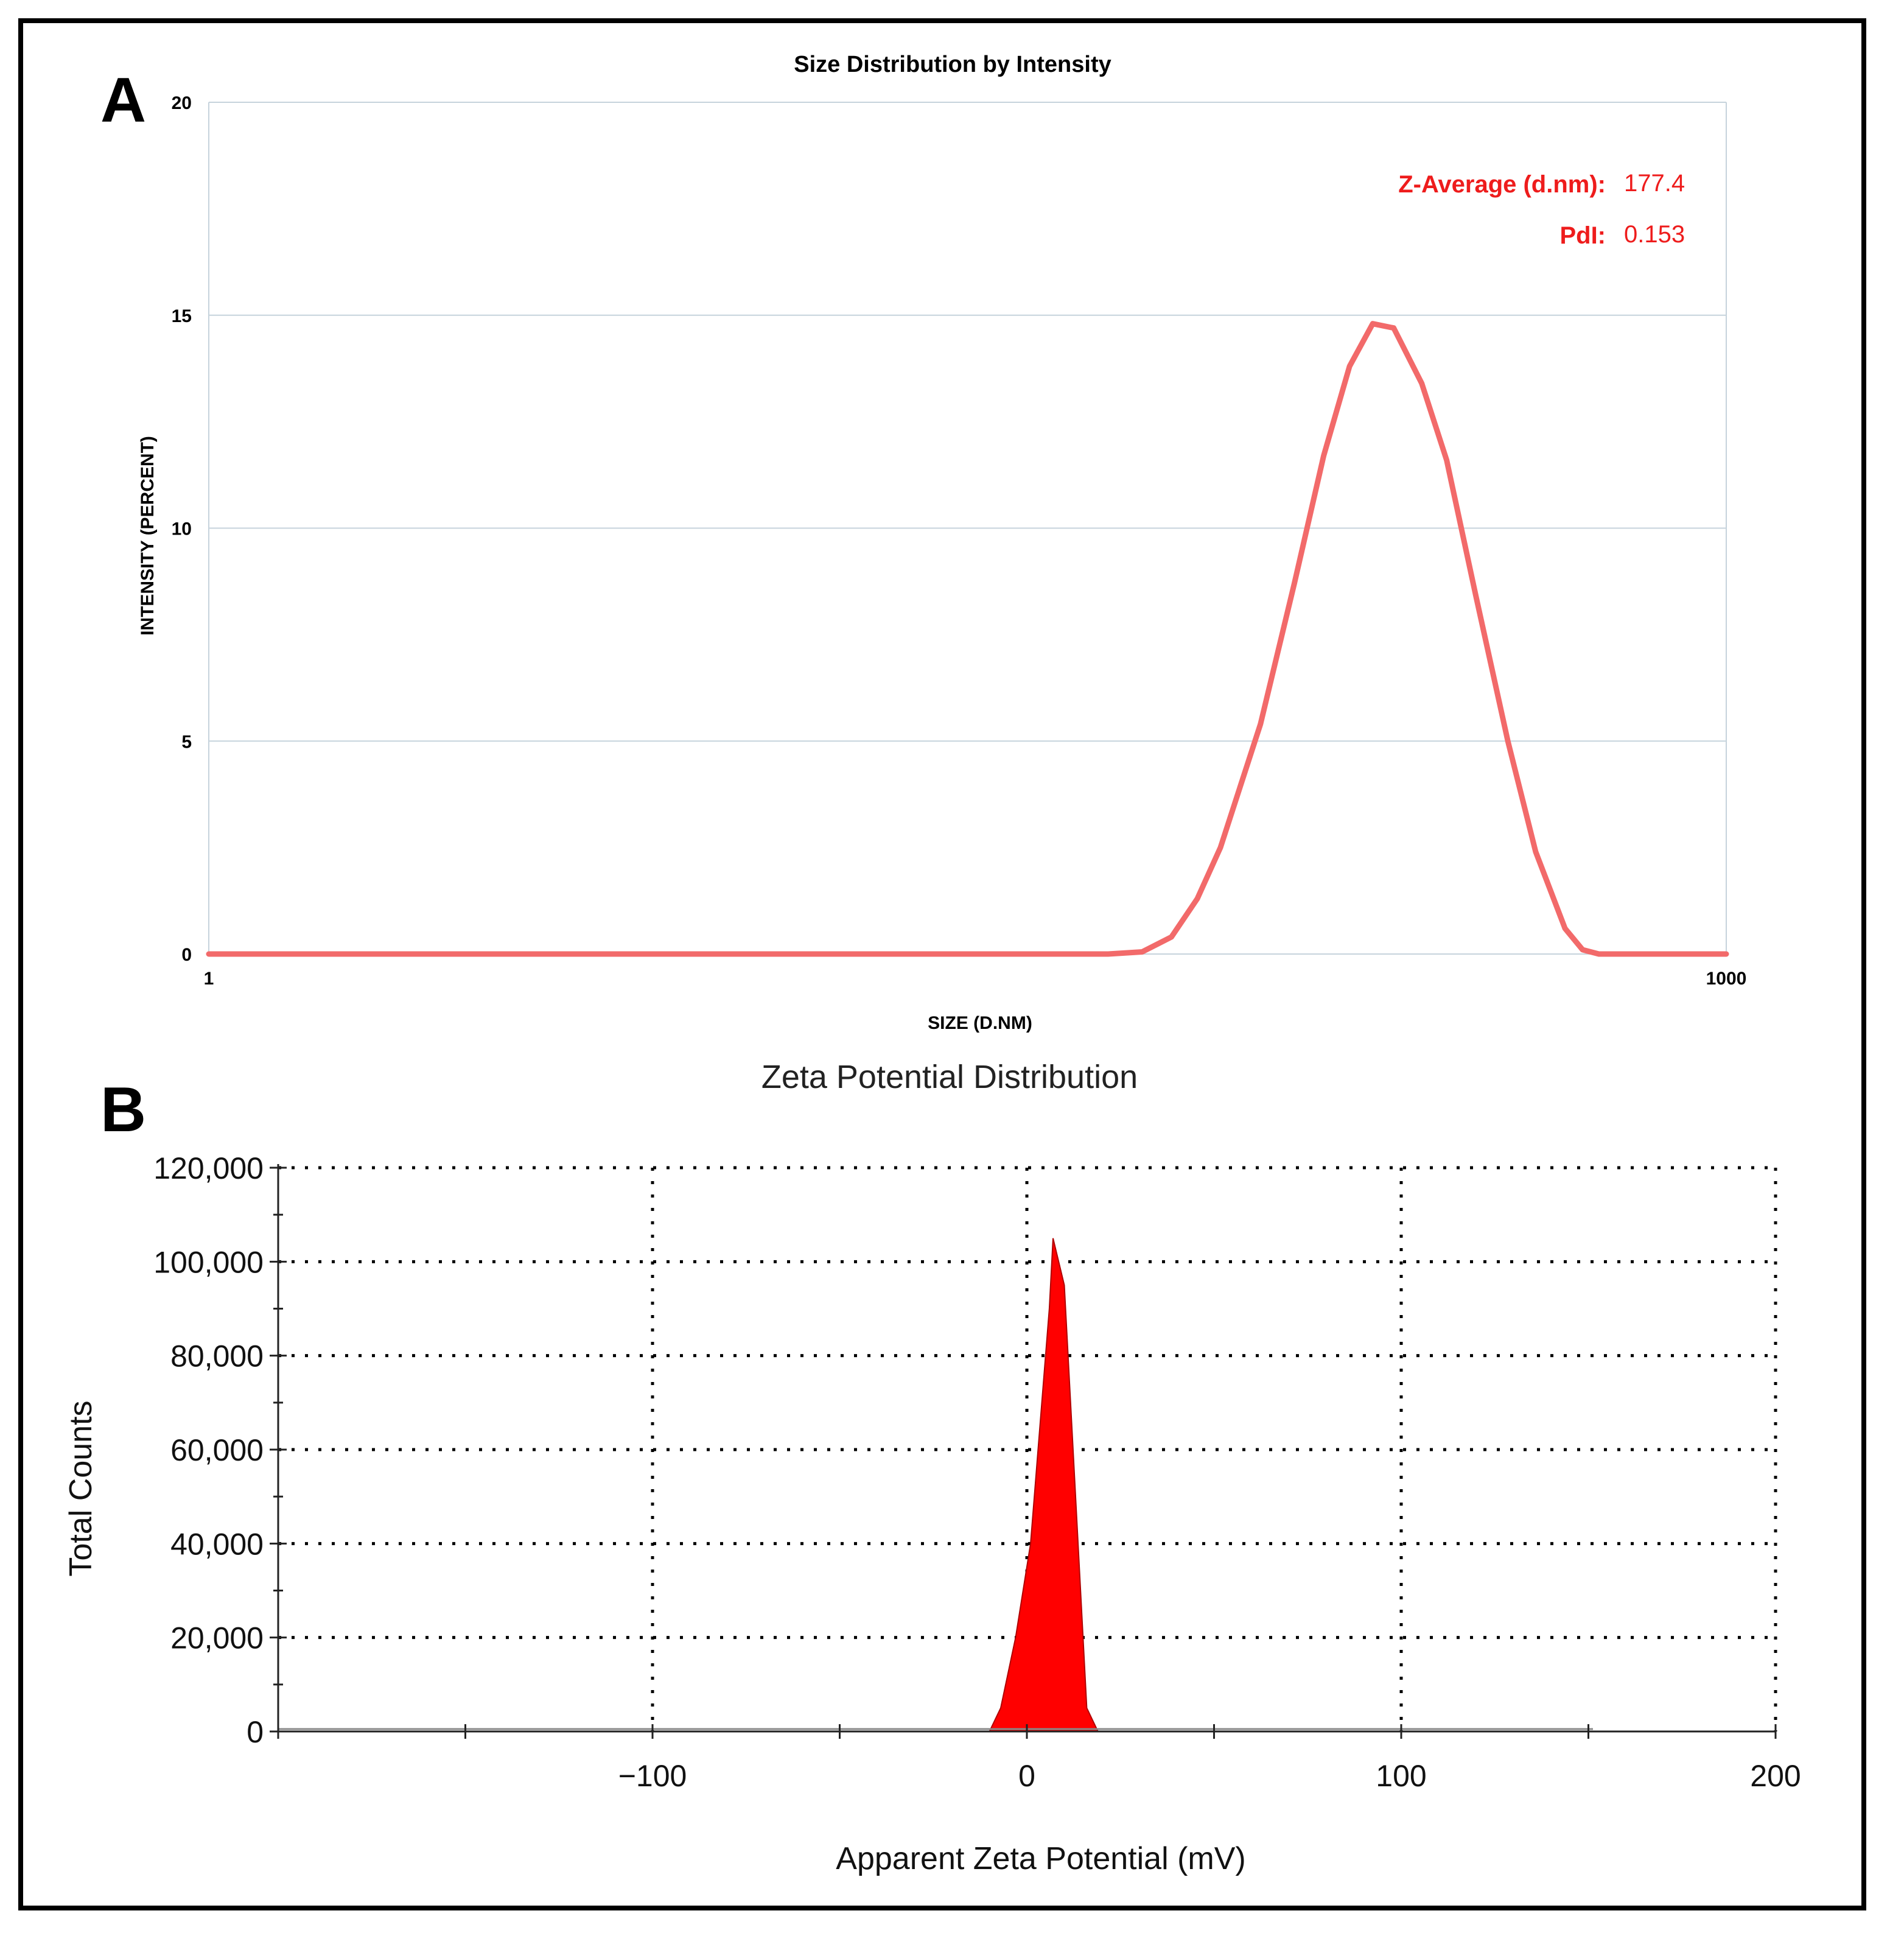 The width and height of the screenshot is (1904, 1933). Describe the element at coordinates (186, 955) in the screenshot. I see `chart-a-y-tick-label: 0` at that location.